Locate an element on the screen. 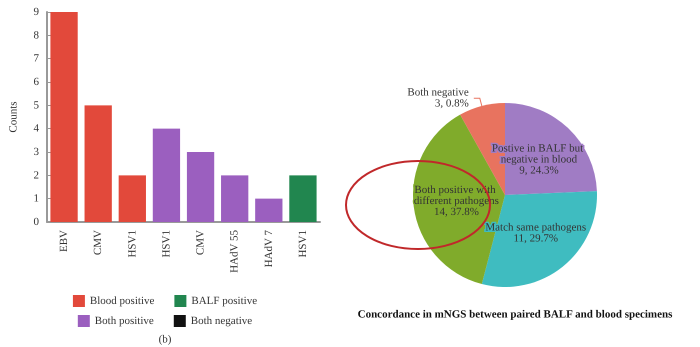  y-tick-label: 6 is located at coordinates (37, 82).